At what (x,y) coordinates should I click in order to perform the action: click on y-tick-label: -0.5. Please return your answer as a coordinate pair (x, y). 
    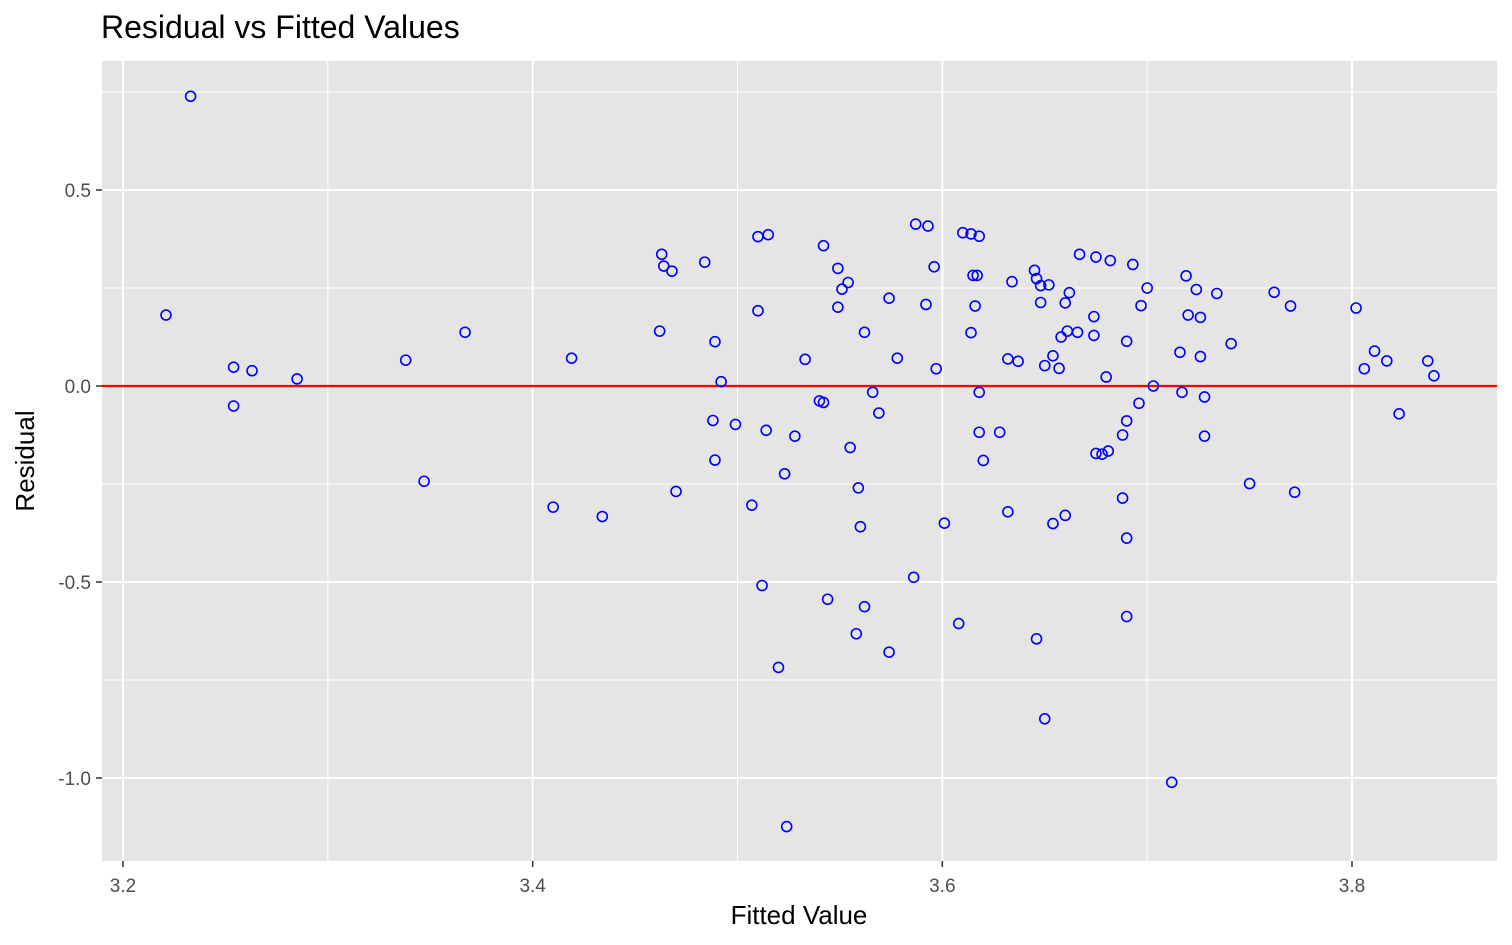
    Looking at the image, I should click on (74, 583).